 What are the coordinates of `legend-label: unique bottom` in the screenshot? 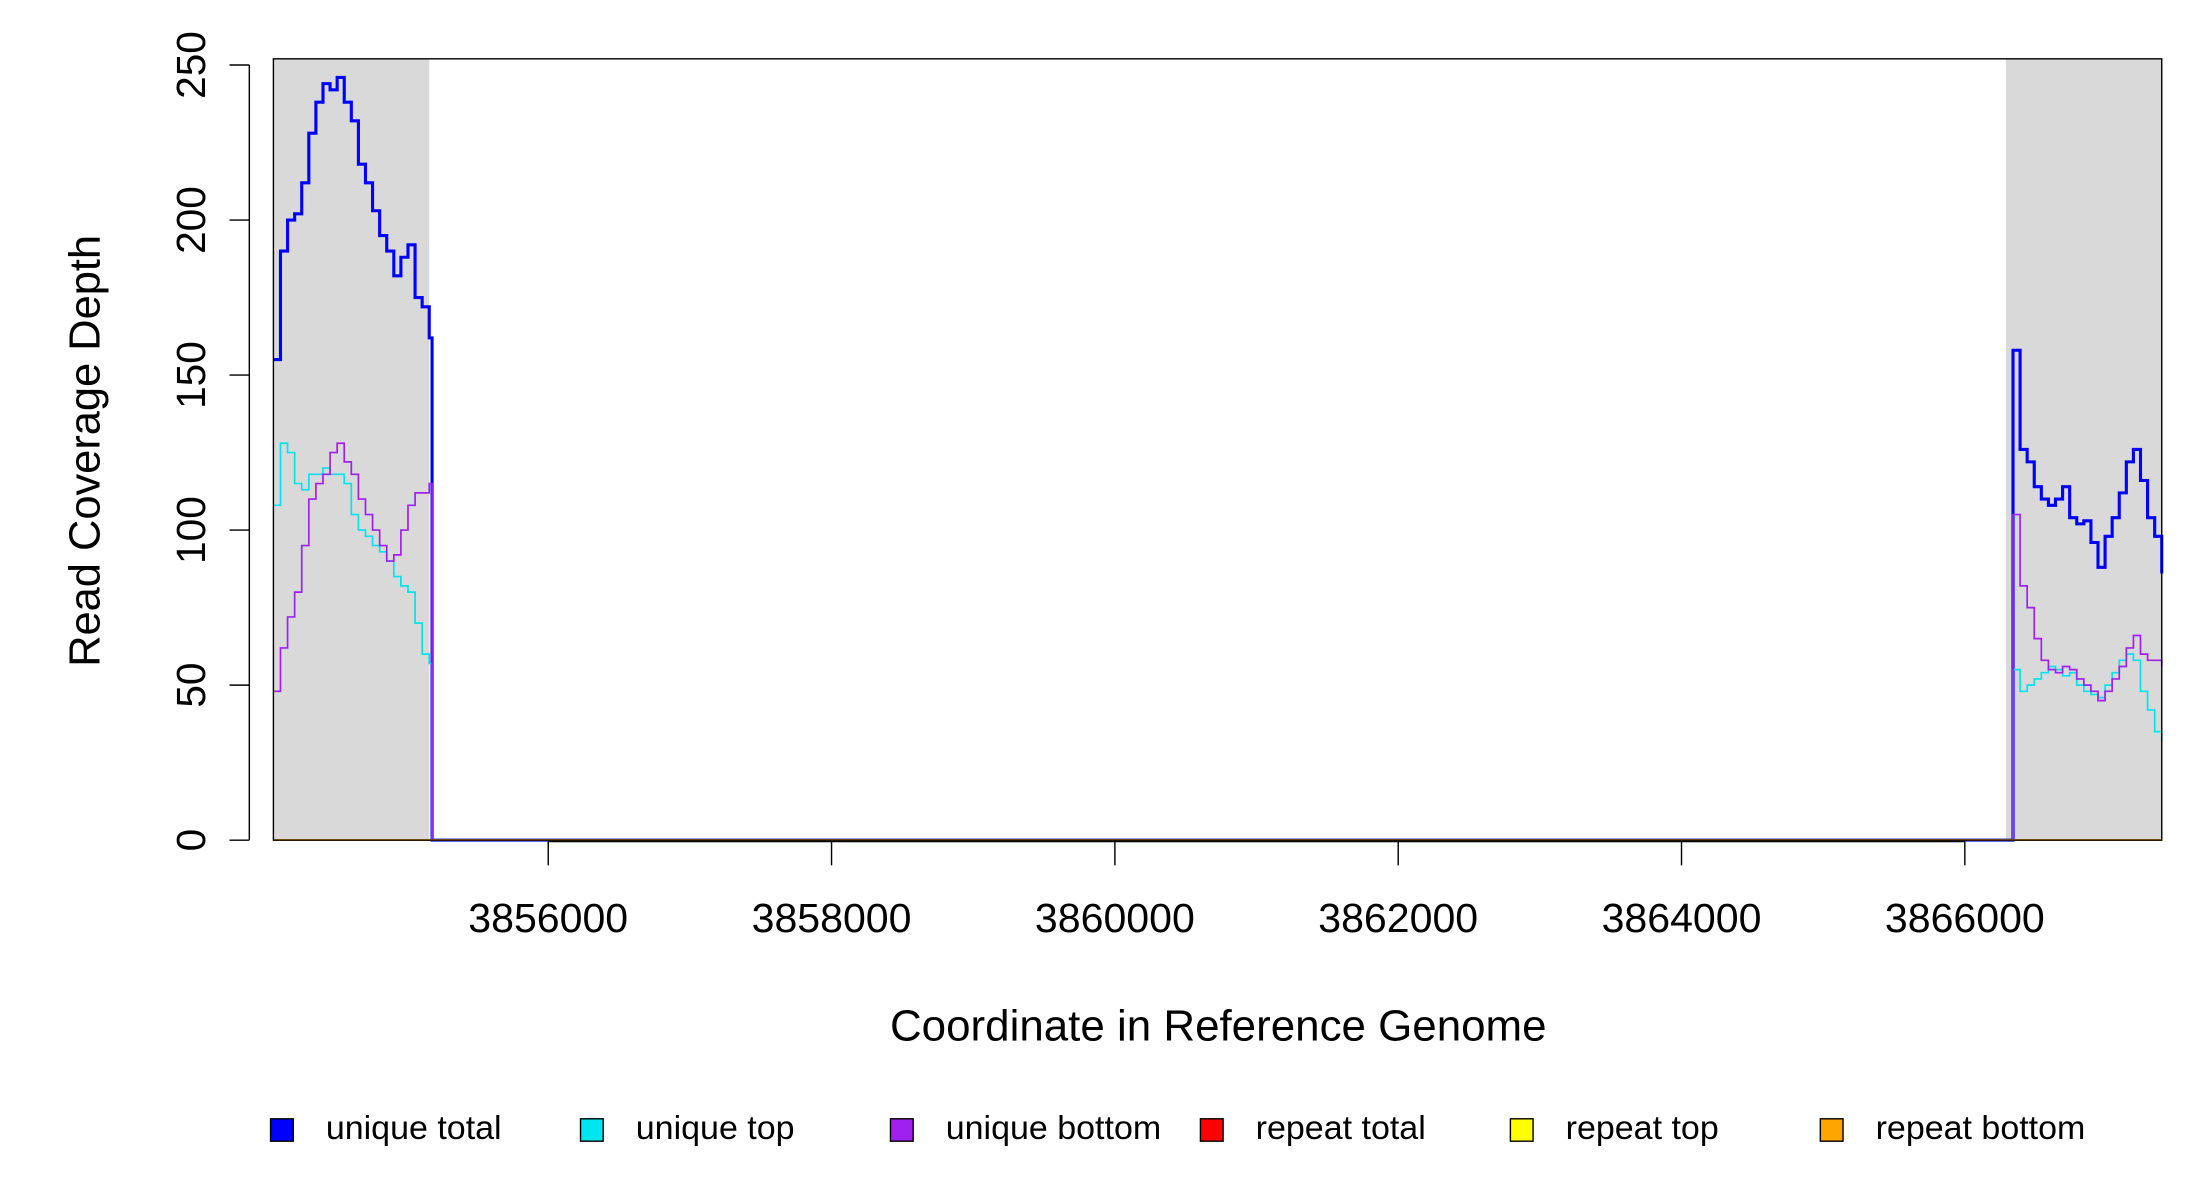 It's located at (1053, 1128).